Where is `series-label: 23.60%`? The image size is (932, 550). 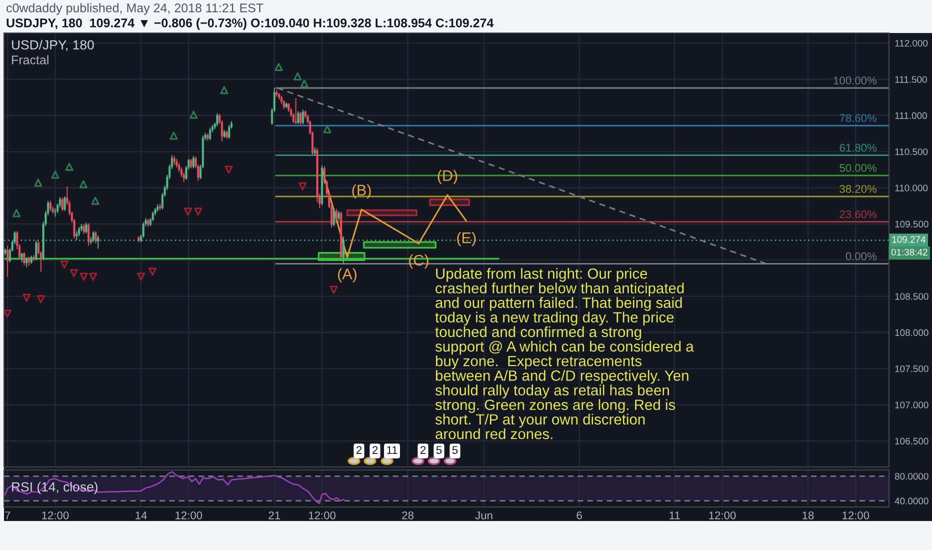 series-label: 23.60% is located at coordinates (858, 214).